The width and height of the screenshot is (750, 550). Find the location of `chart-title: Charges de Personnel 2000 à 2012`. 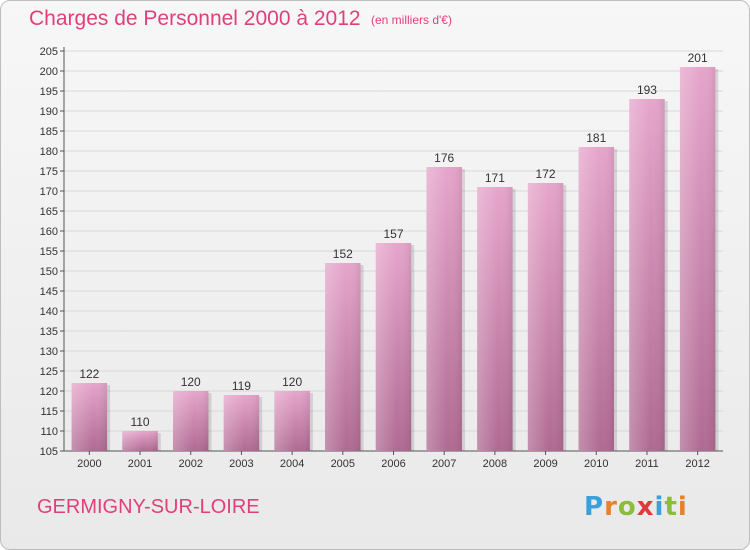

chart-title: Charges de Personnel 2000 à 2012 is located at coordinates (195, 18).